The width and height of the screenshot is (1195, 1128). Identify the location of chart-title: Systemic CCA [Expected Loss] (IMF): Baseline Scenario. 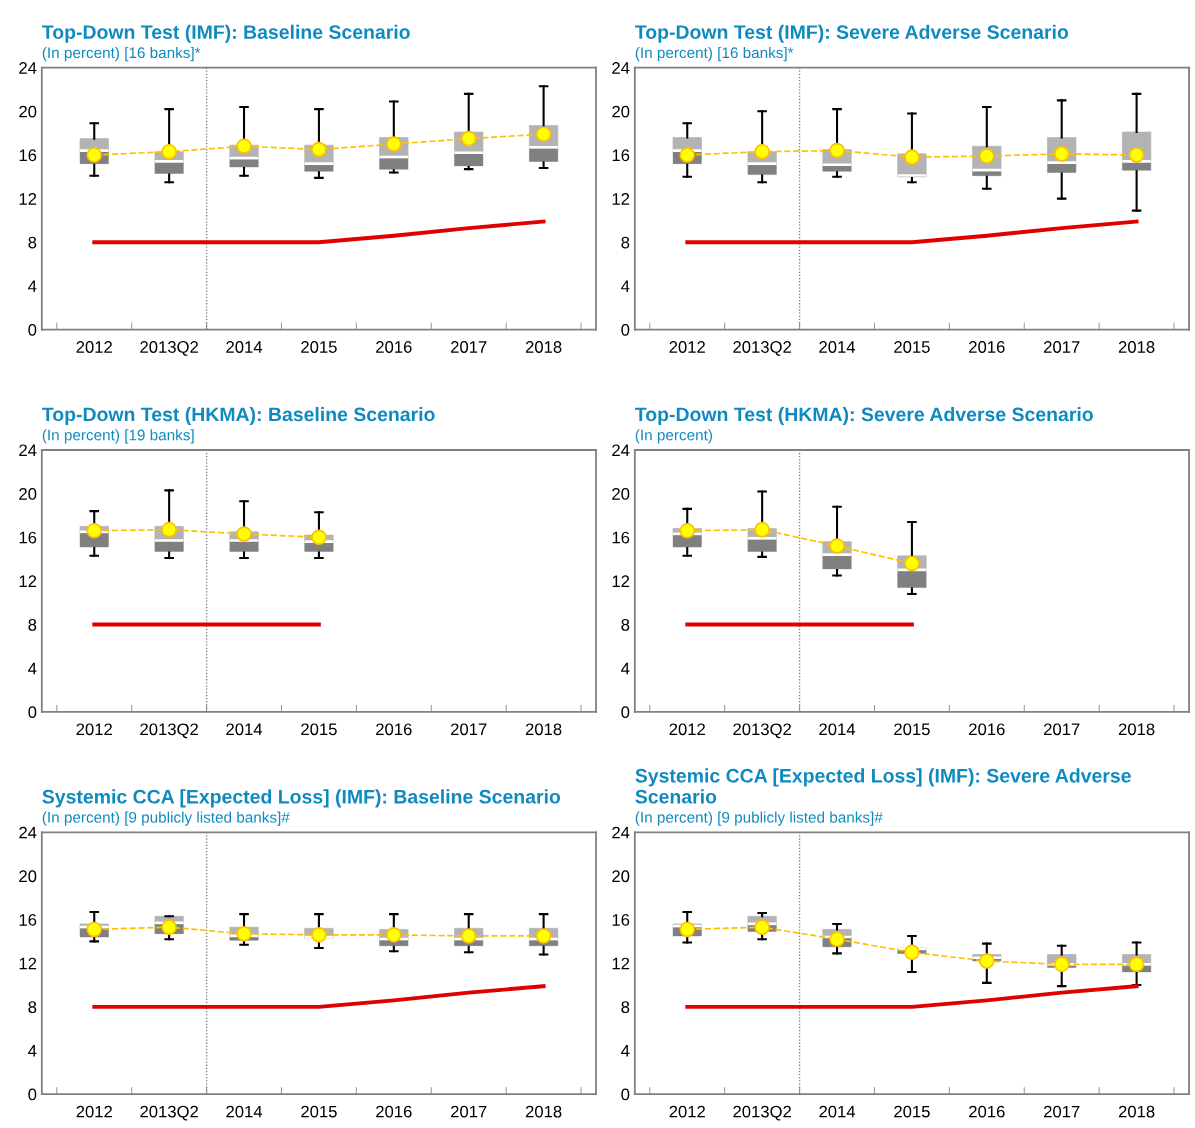
(301, 798).